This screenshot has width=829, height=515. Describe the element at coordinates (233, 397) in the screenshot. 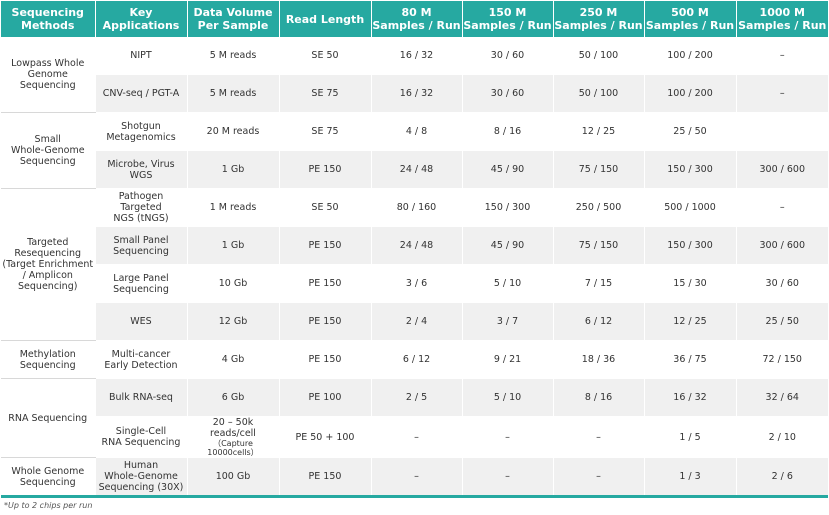

I see `data-volume-cell: 6 Gb` at that location.